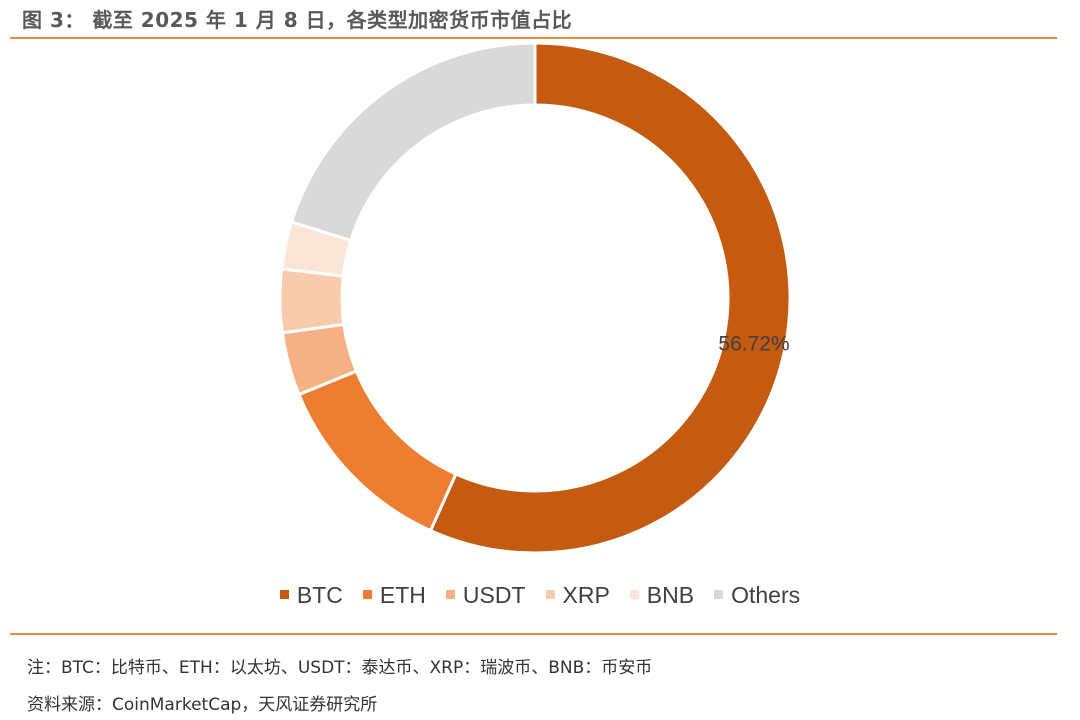 This screenshot has height=720, width=1080. What do you see at coordinates (550, 595) in the screenshot?
I see `legend-swatch-xrp` at bounding box center [550, 595].